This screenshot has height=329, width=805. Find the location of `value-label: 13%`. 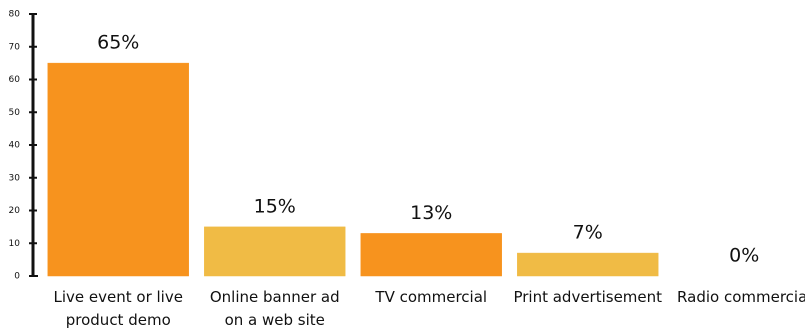

value-label: 13% is located at coordinates (431, 213).